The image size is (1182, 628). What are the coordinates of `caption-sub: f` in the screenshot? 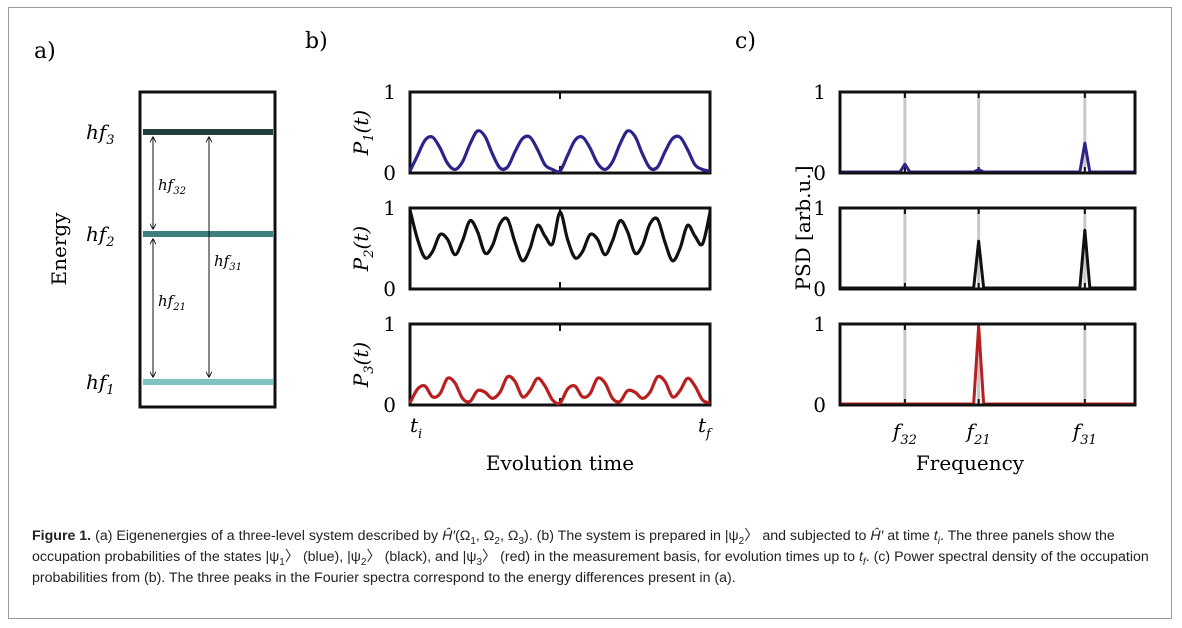 It's located at (864, 562).